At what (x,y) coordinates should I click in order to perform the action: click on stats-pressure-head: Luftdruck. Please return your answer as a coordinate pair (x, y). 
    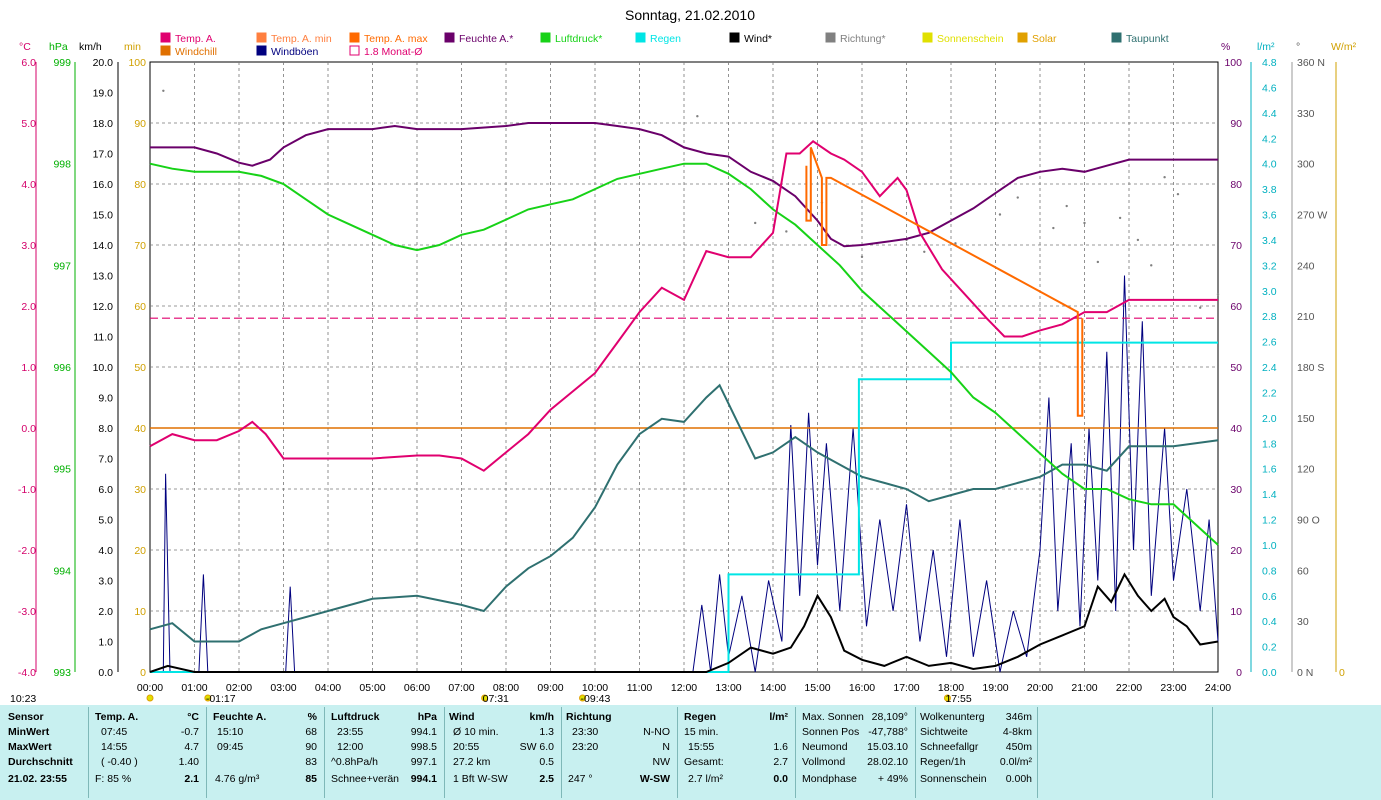
    Looking at the image, I should click on (355, 717).